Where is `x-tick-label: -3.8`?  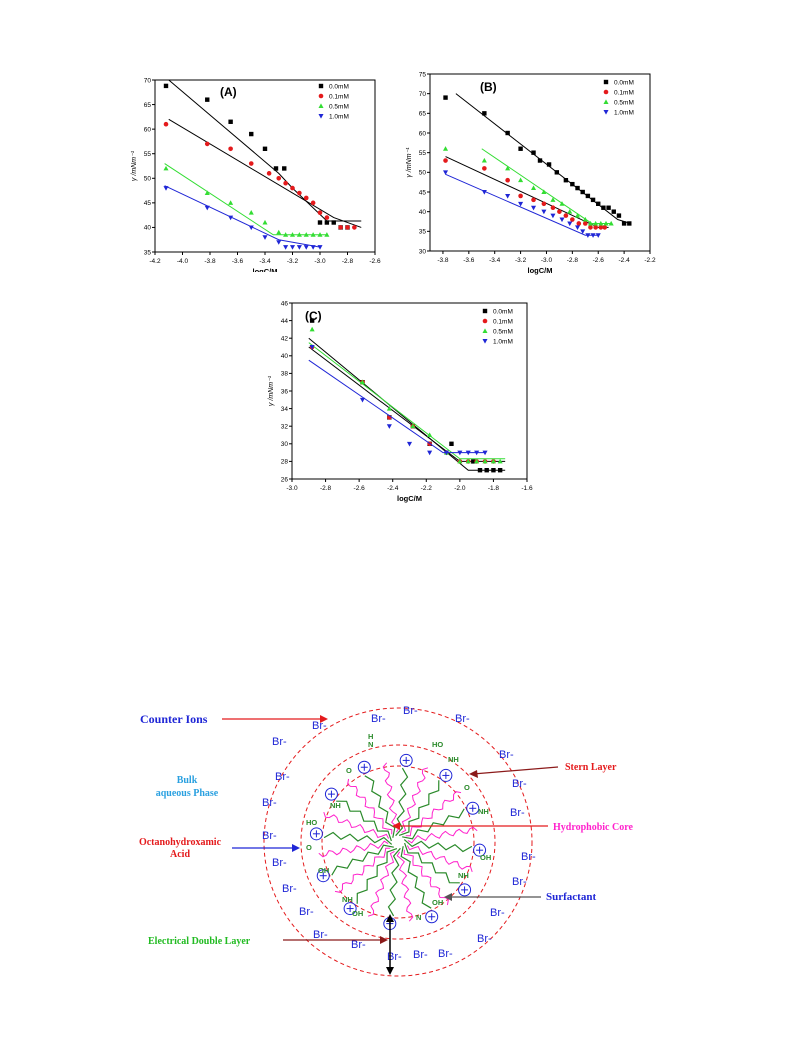 x-tick-label: -3.8 is located at coordinates (443, 260).